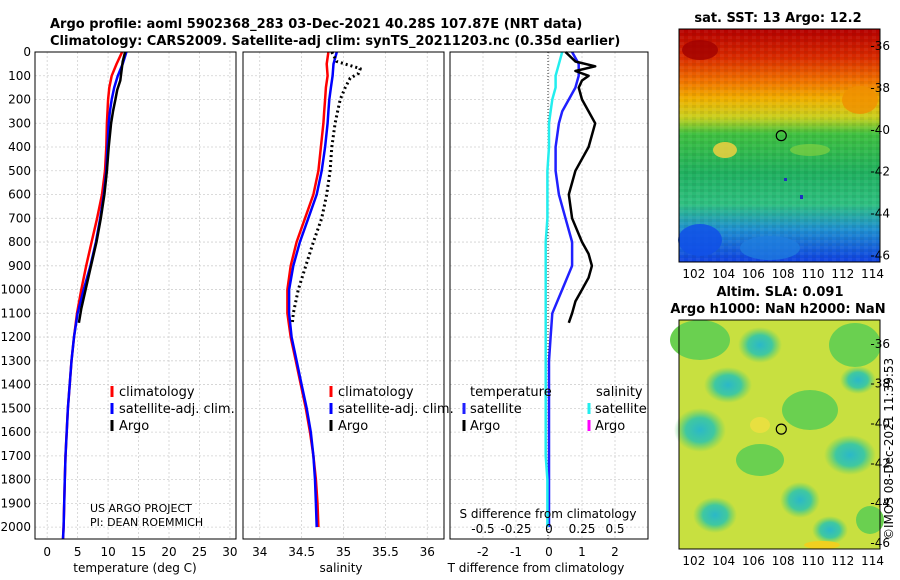 This screenshot has height=580, width=900. I want to click on pi-label: PI: DEAN ROEMMICH, so click(146, 522).